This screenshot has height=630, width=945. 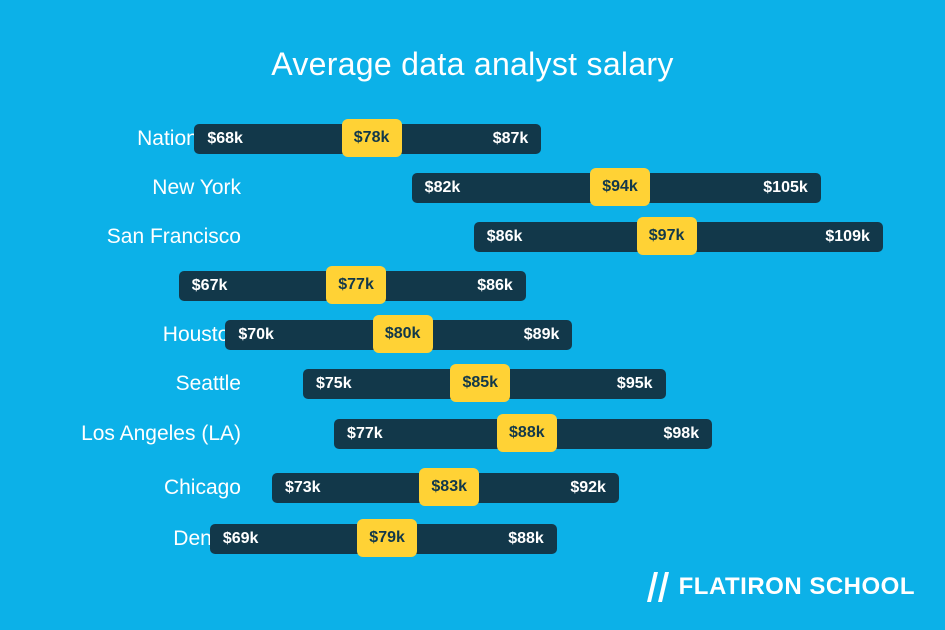 What do you see at coordinates (588, 487) in the screenshot?
I see `high-value-label: $92k` at bounding box center [588, 487].